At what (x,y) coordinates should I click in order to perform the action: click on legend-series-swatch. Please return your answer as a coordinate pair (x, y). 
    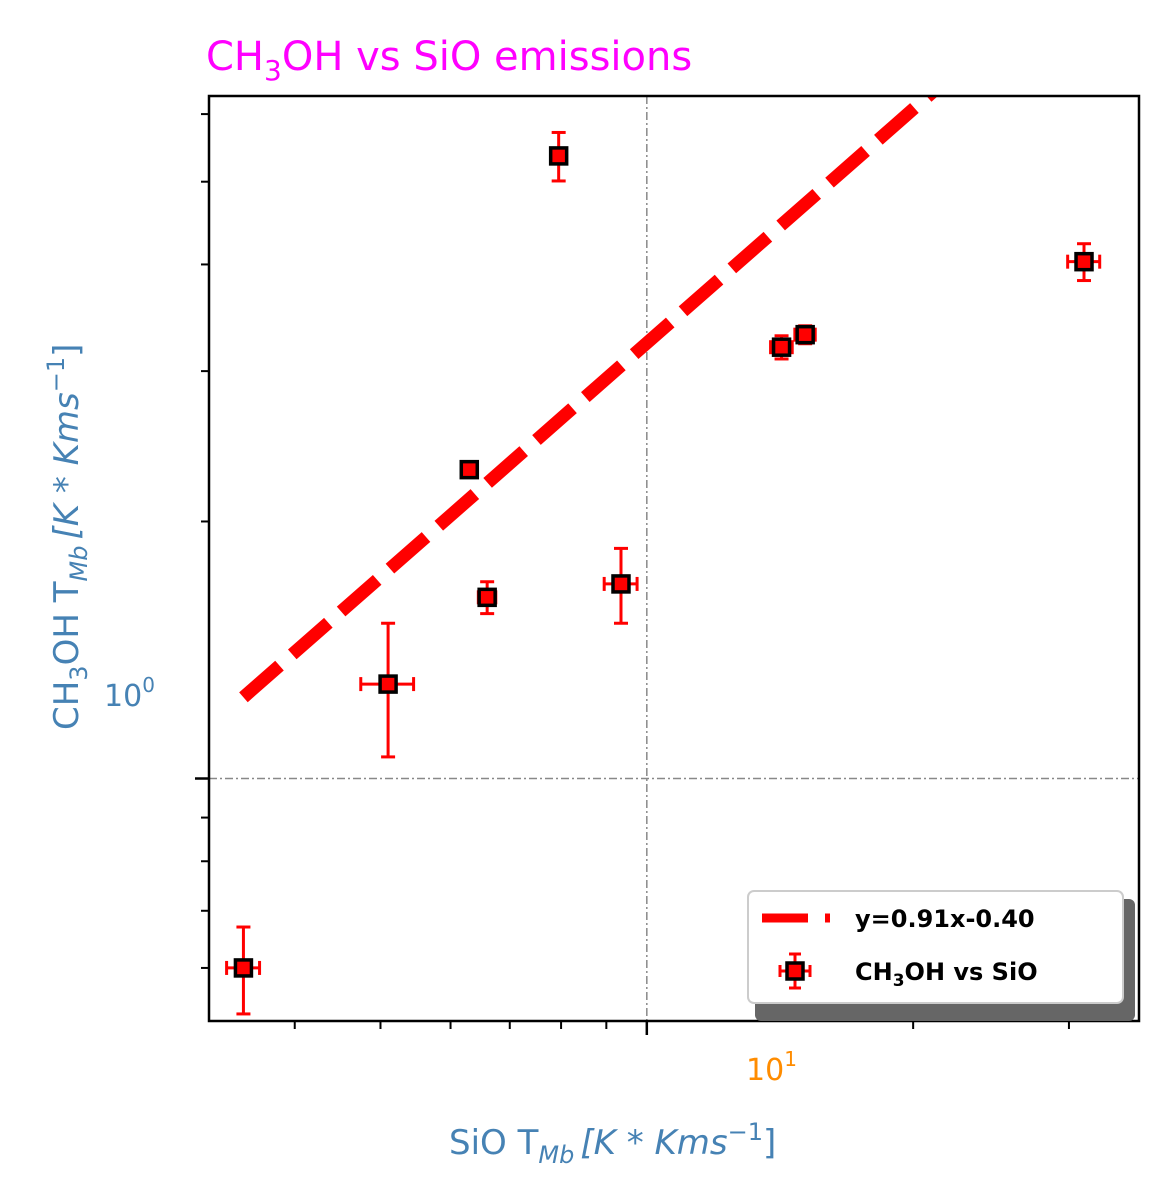
    Looking at the image, I should click on (795, 971).